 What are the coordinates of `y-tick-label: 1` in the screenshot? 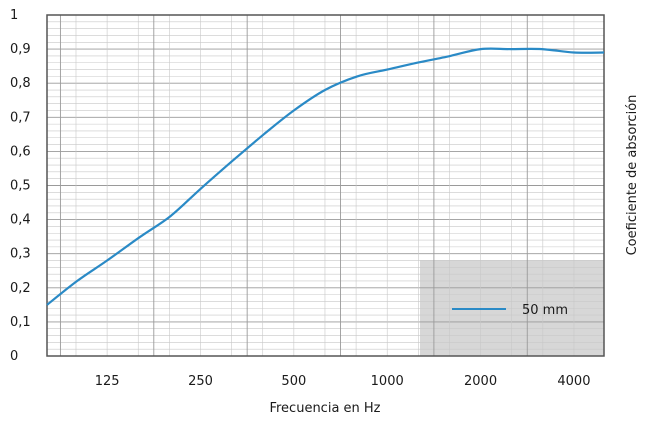 It's located at (14, 15).